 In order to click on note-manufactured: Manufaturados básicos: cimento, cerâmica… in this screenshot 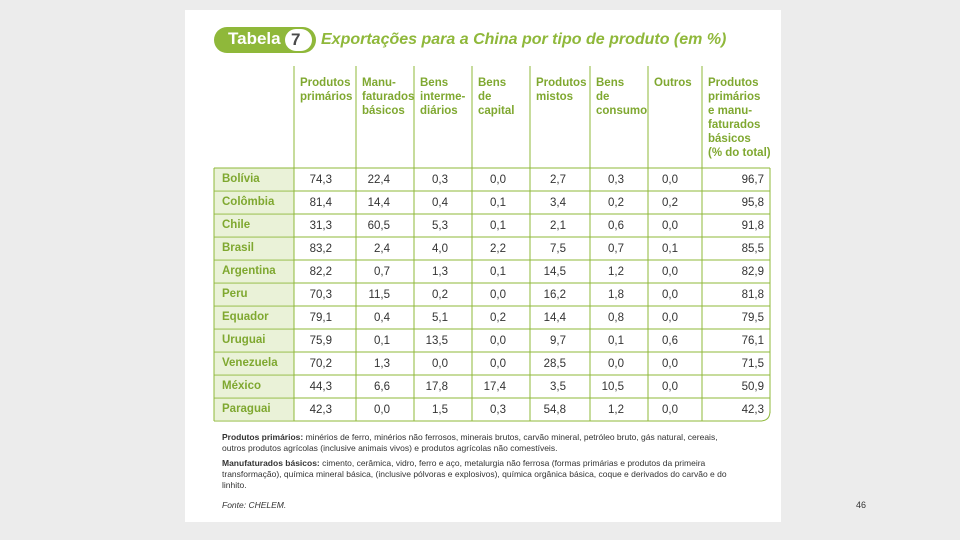, I will do `click(482, 474)`.